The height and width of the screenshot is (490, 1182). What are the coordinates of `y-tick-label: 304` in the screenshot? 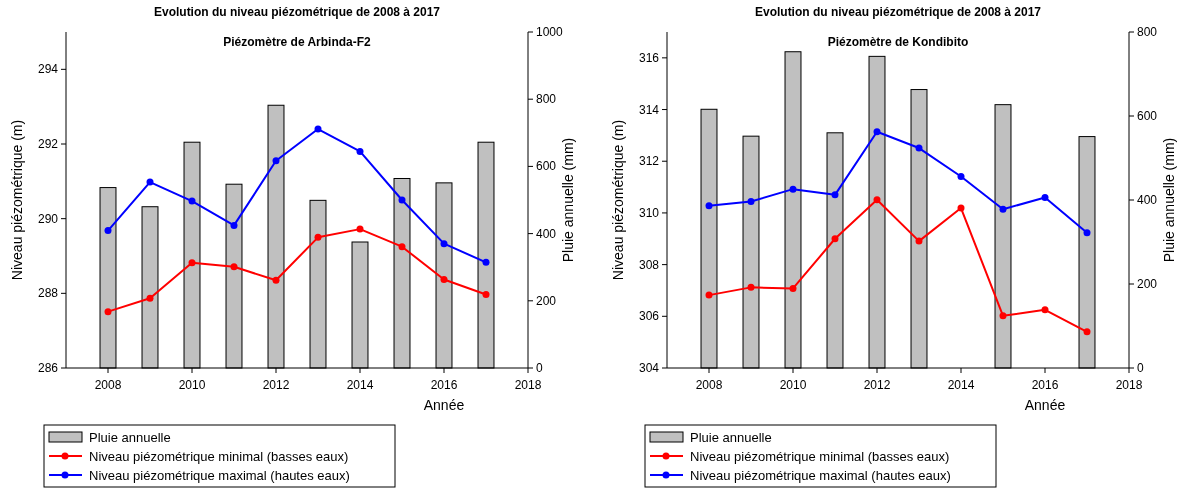 It's located at (649, 368).